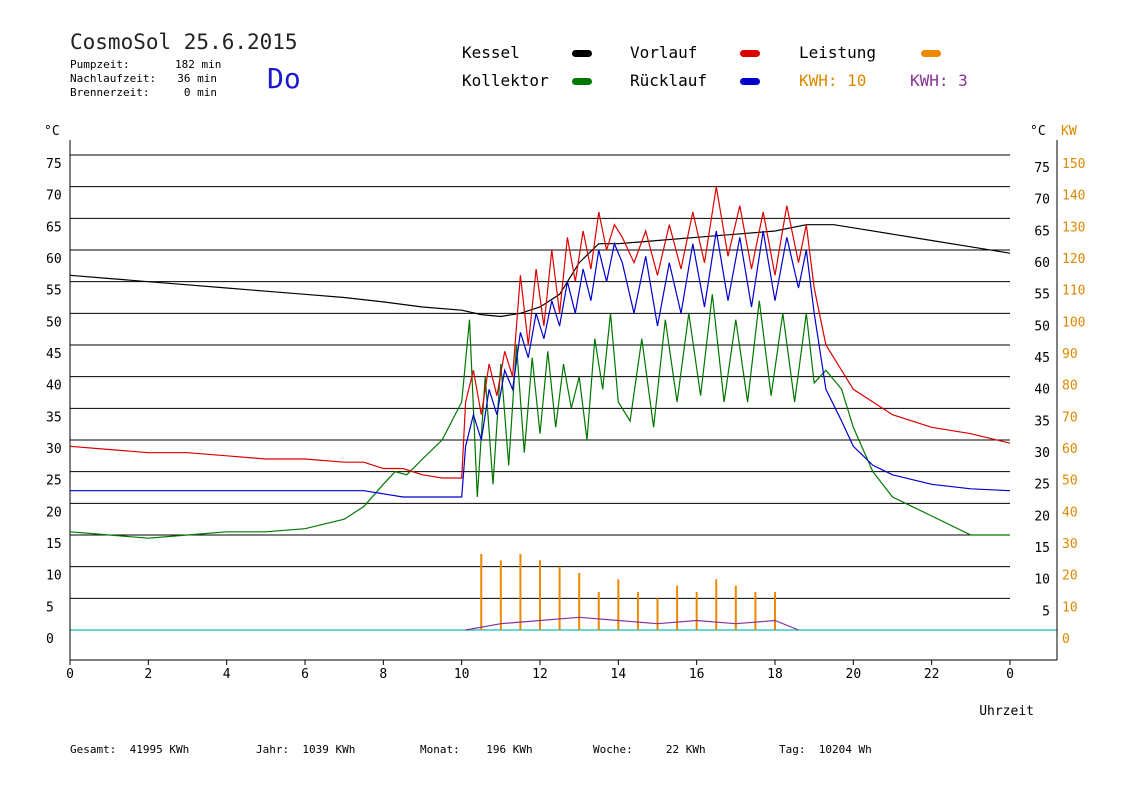  What do you see at coordinates (1070, 449) in the screenshot?
I see `y2-tick-label: 60` at bounding box center [1070, 449].